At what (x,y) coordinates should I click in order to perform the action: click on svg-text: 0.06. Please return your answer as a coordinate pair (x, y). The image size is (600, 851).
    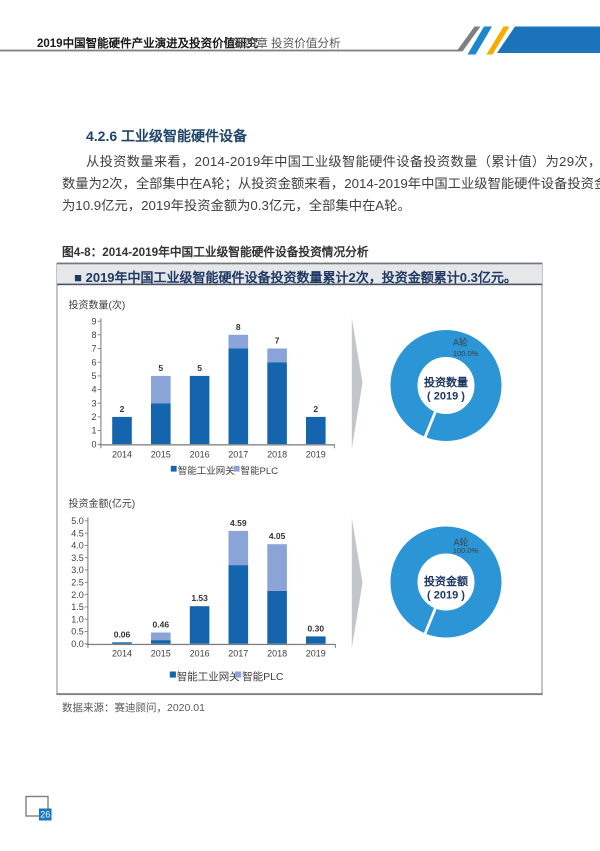
    Looking at the image, I should click on (122, 634).